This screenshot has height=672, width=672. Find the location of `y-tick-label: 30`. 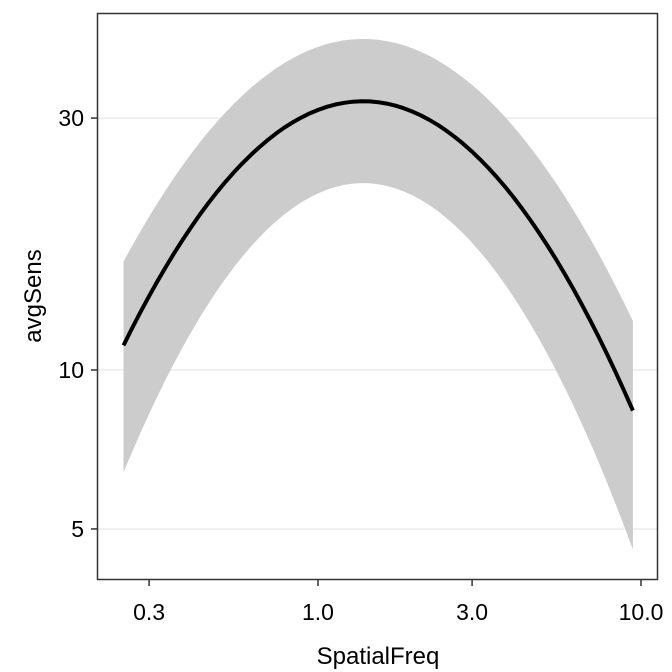

y-tick-label: 30 is located at coordinates (71, 118).